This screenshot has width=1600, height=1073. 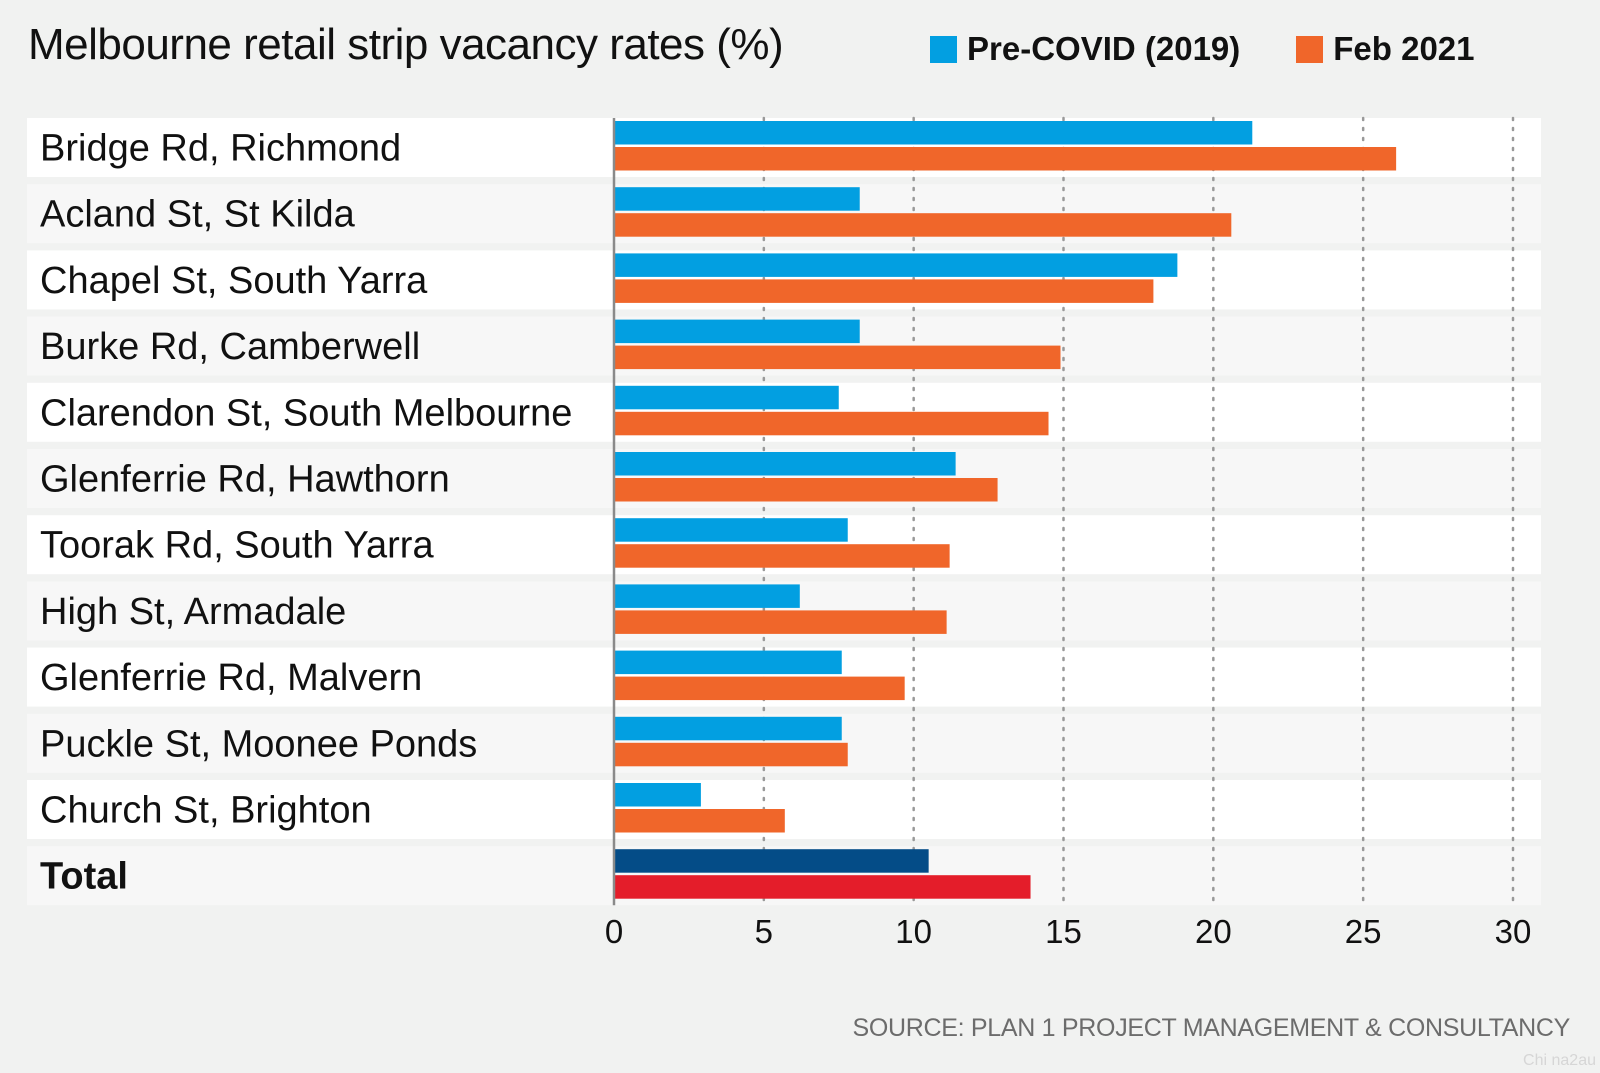 I want to click on legend-item-feb-2021: Feb 2021, so click(x=1385, y=49).